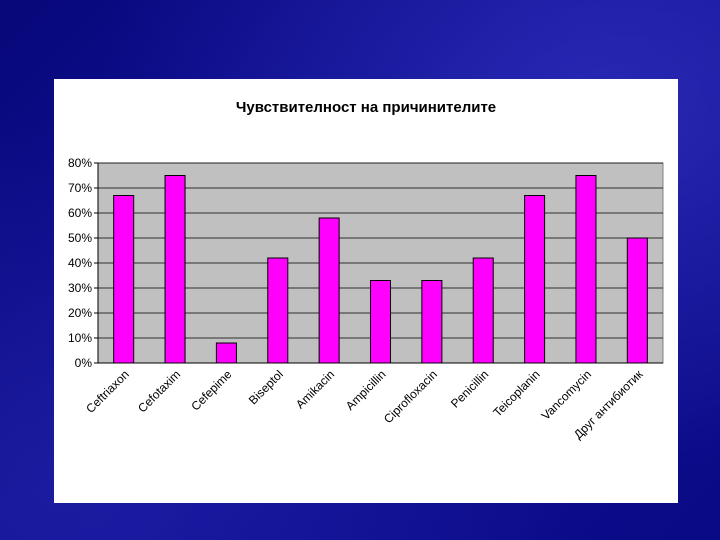 The width and height of the screenshot is (720, 540). I want to click on x-category-label: Vancomycin, so click(566, 394).